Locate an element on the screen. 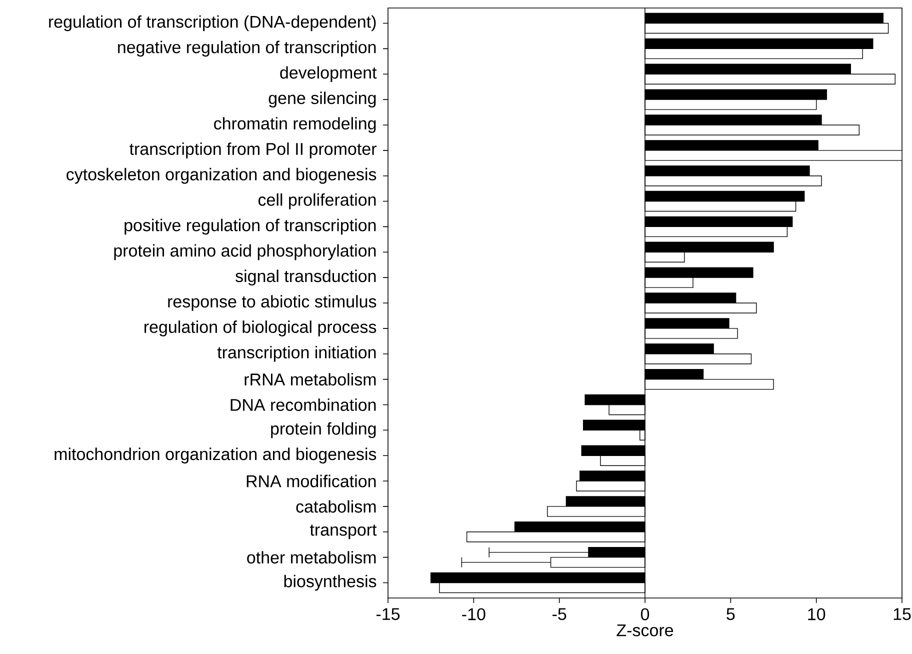 Image resolution: width=912 pixels, height=654 pixels. y-tick-label: signal transduction is located at coordinates (306, 278).